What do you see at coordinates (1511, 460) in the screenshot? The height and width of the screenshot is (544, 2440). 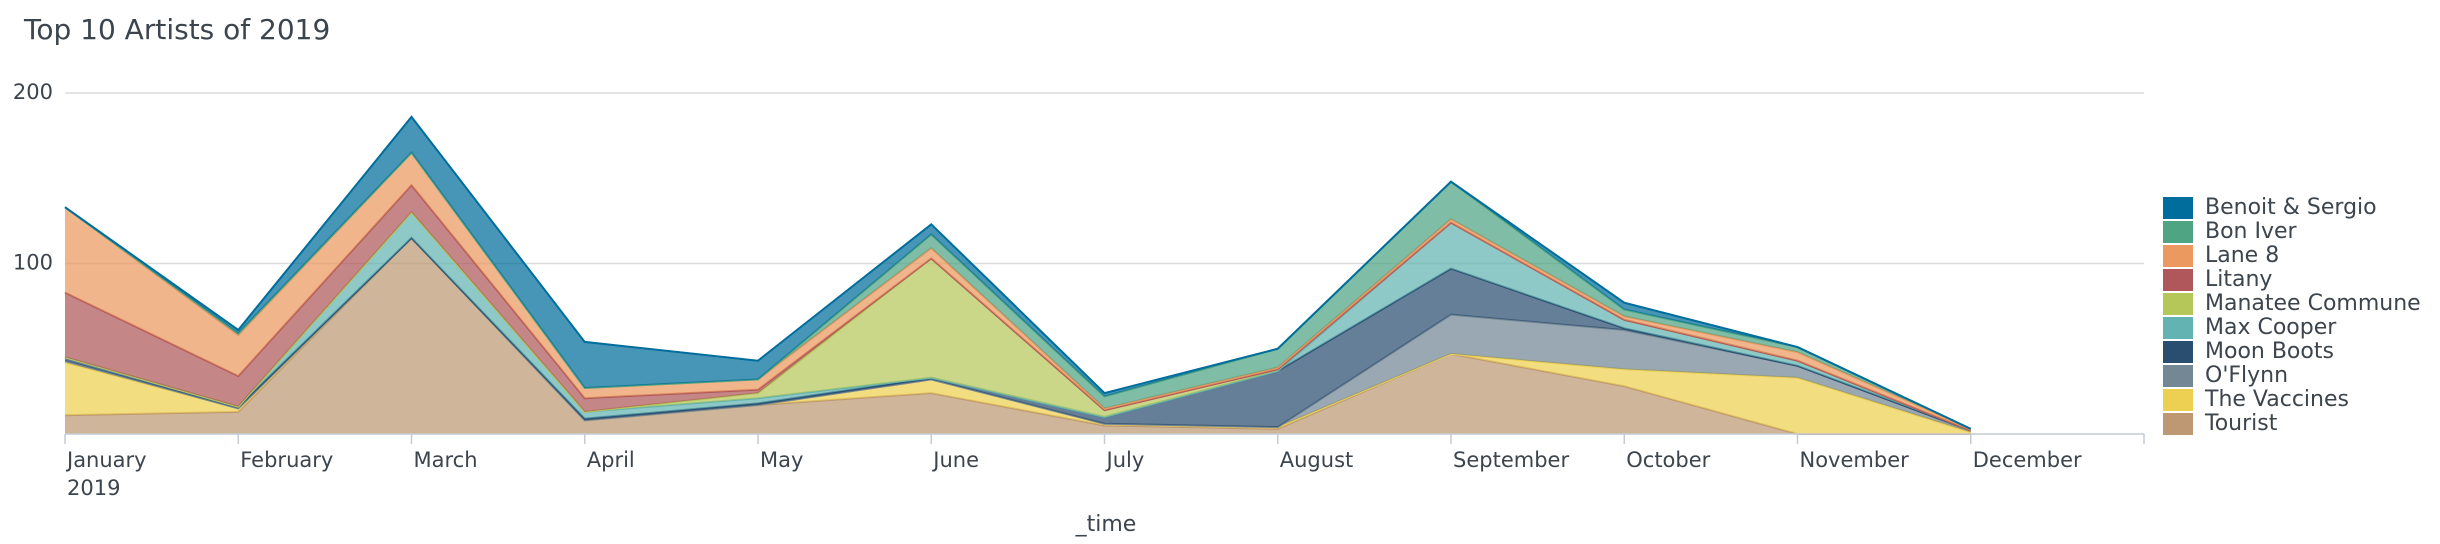 I see `x-tick-label: September` at bounding box center [1511, 460].